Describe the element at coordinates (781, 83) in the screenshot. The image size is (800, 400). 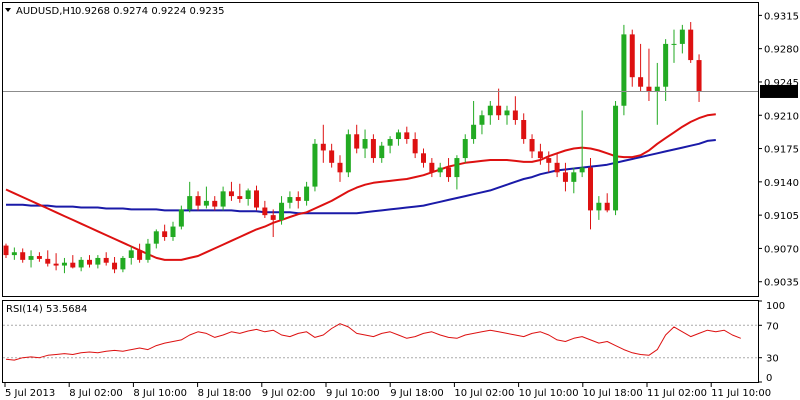
I see `price-tick-label: 0.9245` at that location.